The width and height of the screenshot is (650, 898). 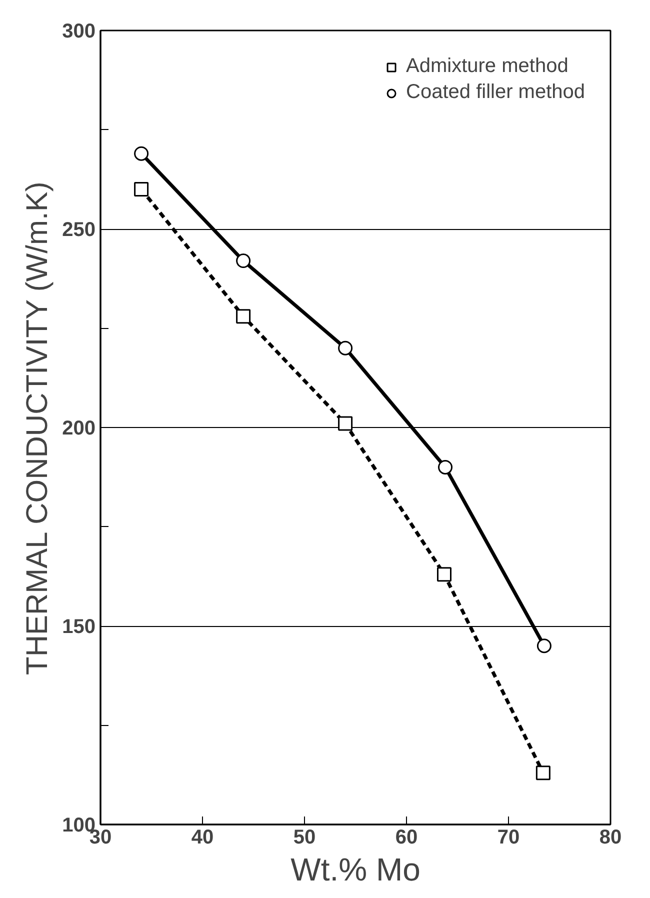 What do you see at coordinates (304, 837) in the screenshot?
I see `x-tick-label: 50` at bounding box center [304, 837].